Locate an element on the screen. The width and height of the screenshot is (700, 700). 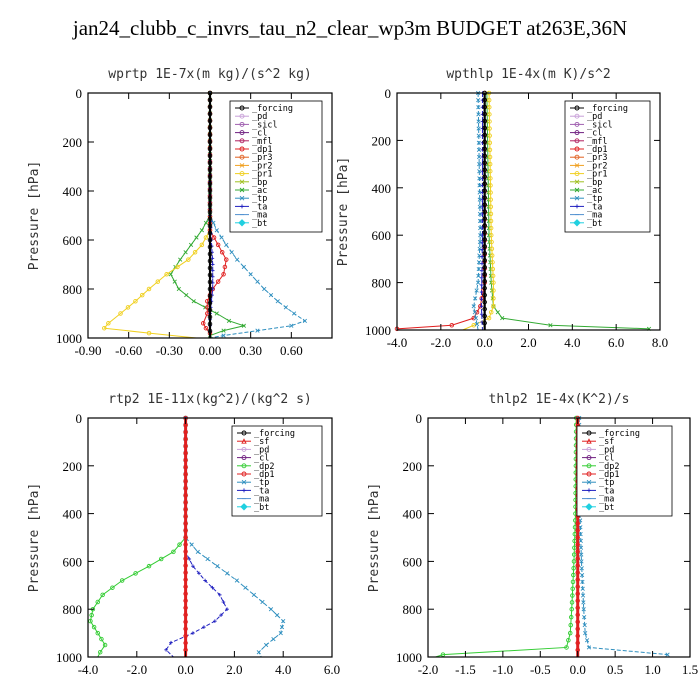
x-tick-label: -4.0 is located at coordinates (88, 669).